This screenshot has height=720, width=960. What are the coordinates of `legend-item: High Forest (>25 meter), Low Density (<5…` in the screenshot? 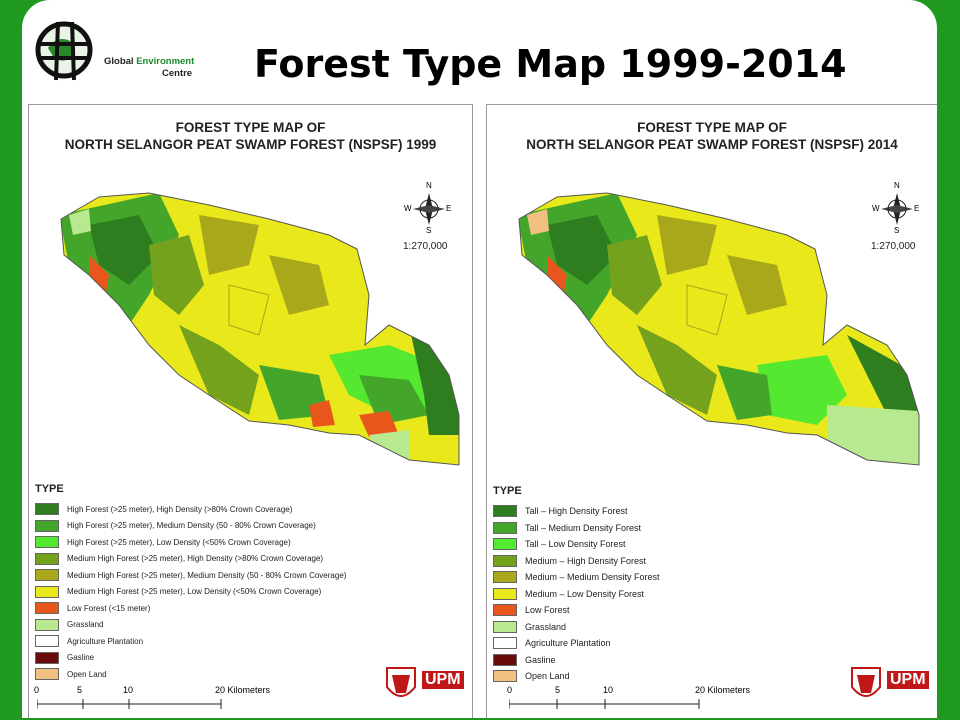 It's located at (190, 542).